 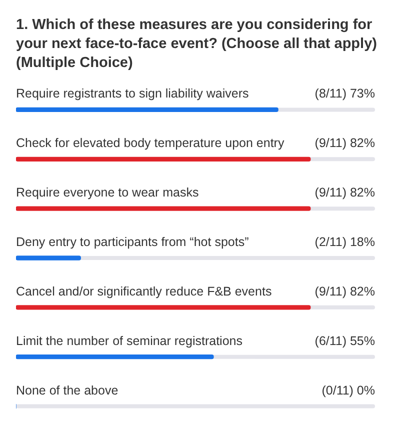 I want to click on y-tick-label: Limit the number of seminar registrations, so click(x=129, y=341).